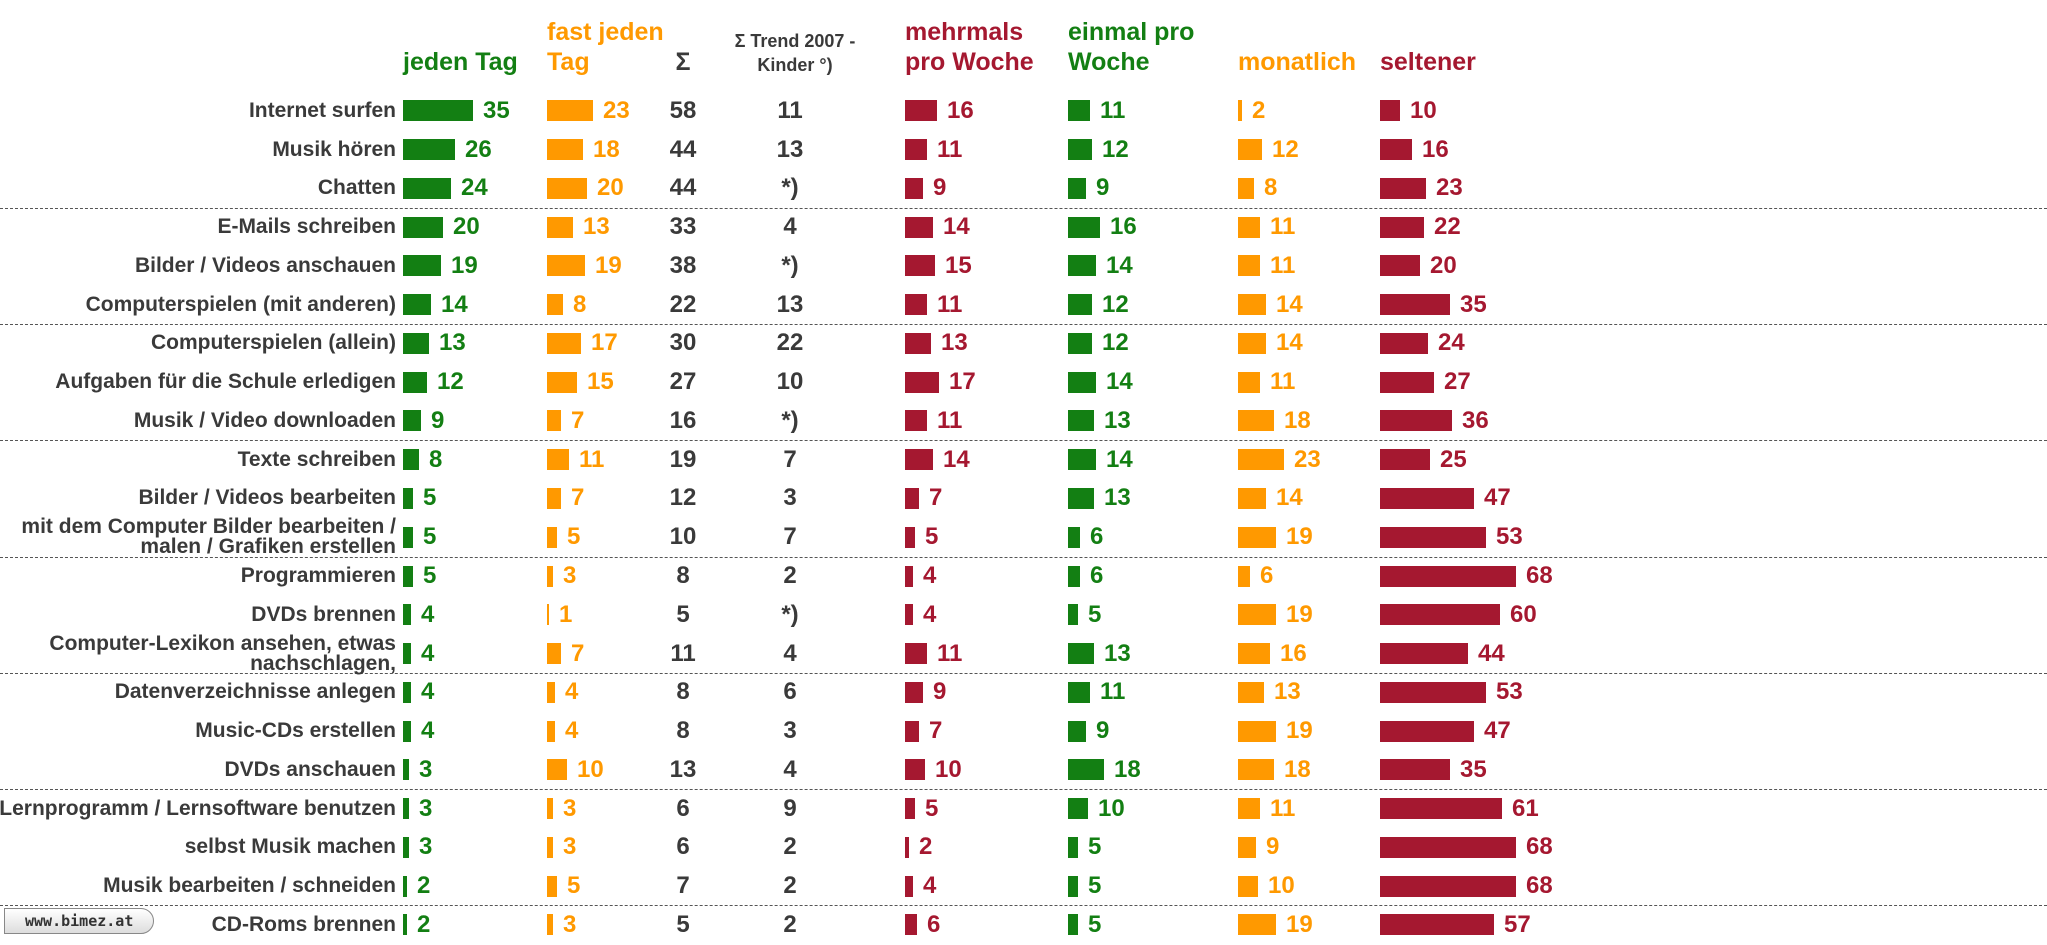 The height and width of the screenshot is (945, 2047). What do you see at coordinates (1539, 886) in the screenshot?
I see `value-label: 68` at bounding box center [1539, 886].